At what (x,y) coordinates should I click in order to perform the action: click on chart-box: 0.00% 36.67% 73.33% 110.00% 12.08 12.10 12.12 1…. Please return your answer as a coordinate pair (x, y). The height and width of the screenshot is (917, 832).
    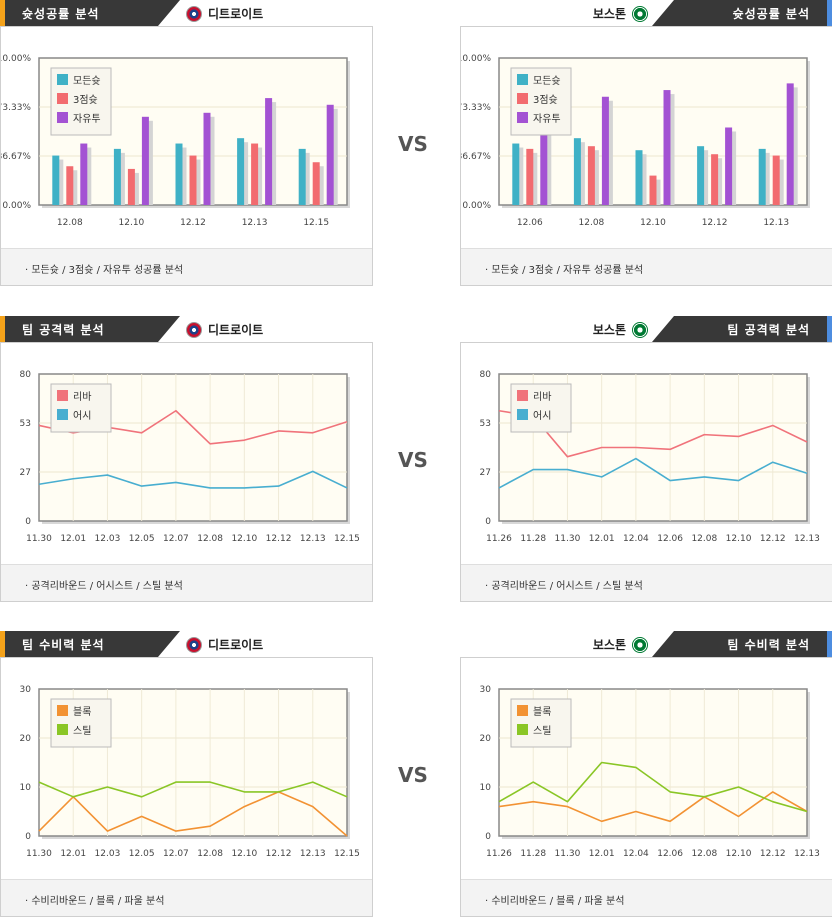
    Looking at the image, I should click on (186, 156).